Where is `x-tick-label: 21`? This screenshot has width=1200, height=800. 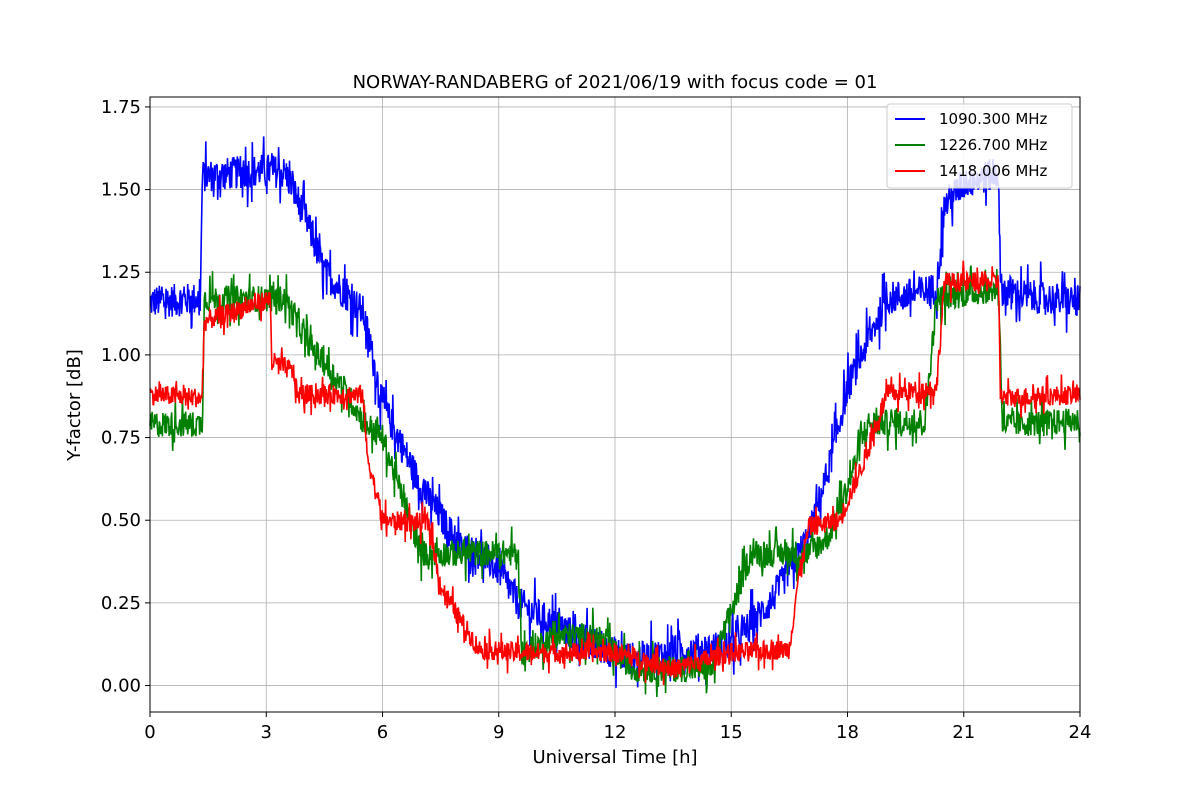
x-tick-label: 21 is located at coordinates (963, 732).